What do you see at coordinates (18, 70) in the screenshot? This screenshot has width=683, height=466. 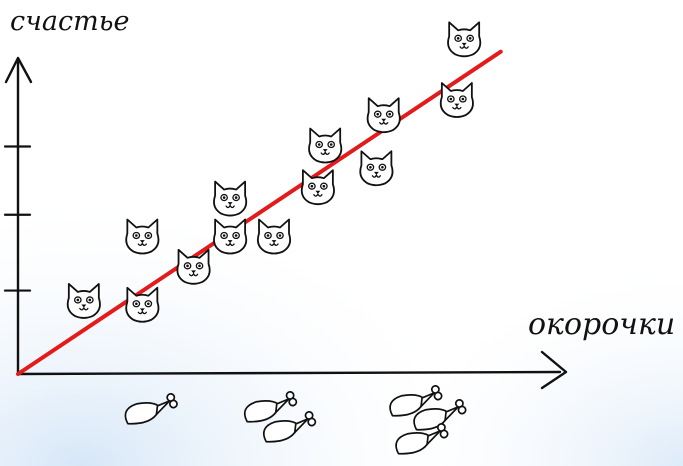 I see `y-axis-arrow` at bounding box center [18, 70].